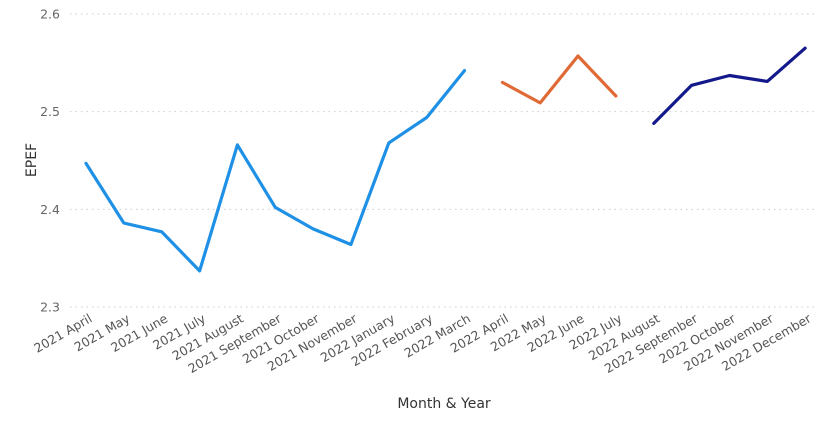 This screenshot has width=820, height=423. What do you see at coordinates (50, 14) in the screenshot?
I see `y-tick-label: 2.6` at bounding box center [50, 14].